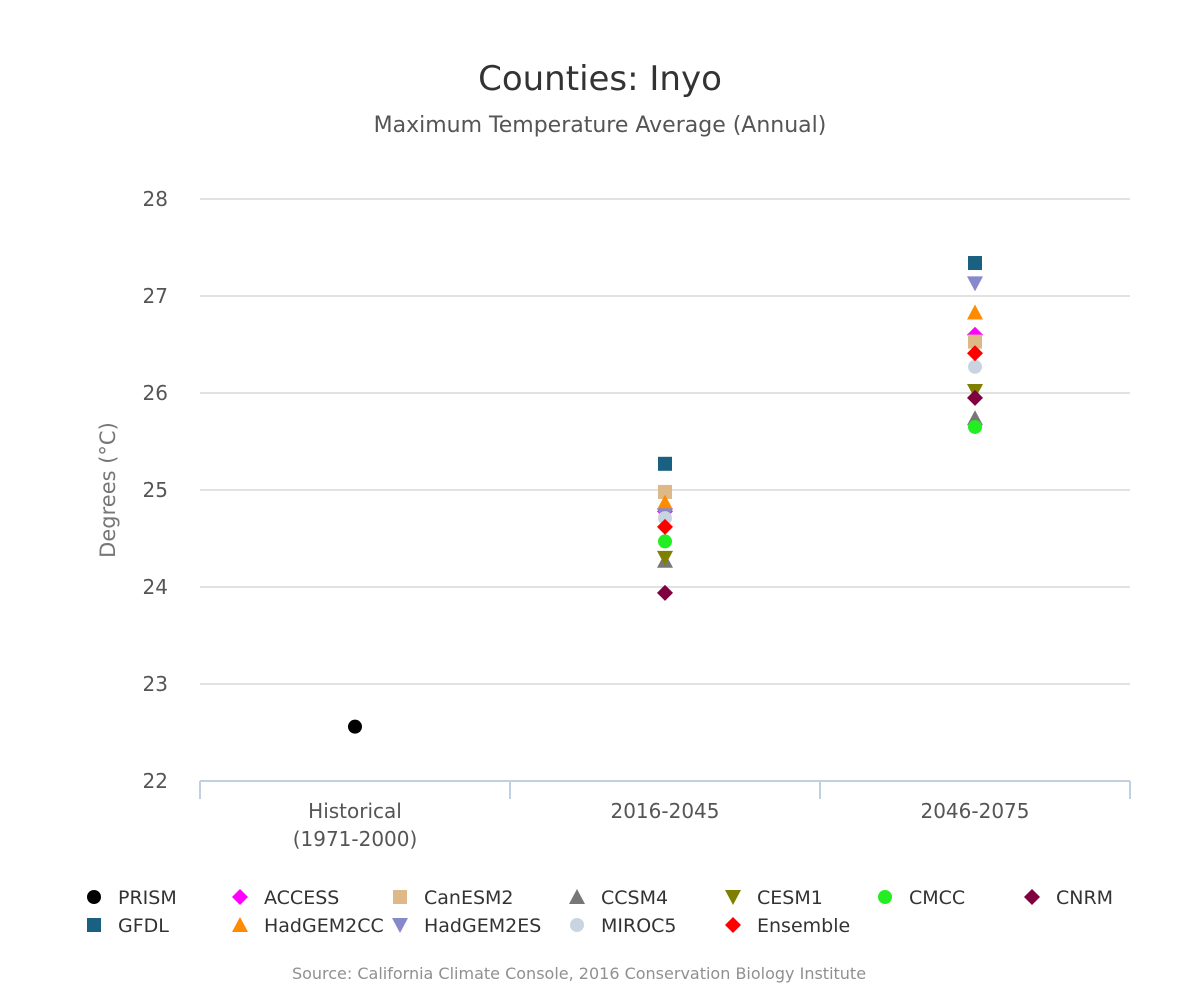  I want to click on y-tick-label: 22, so click(155, 781).